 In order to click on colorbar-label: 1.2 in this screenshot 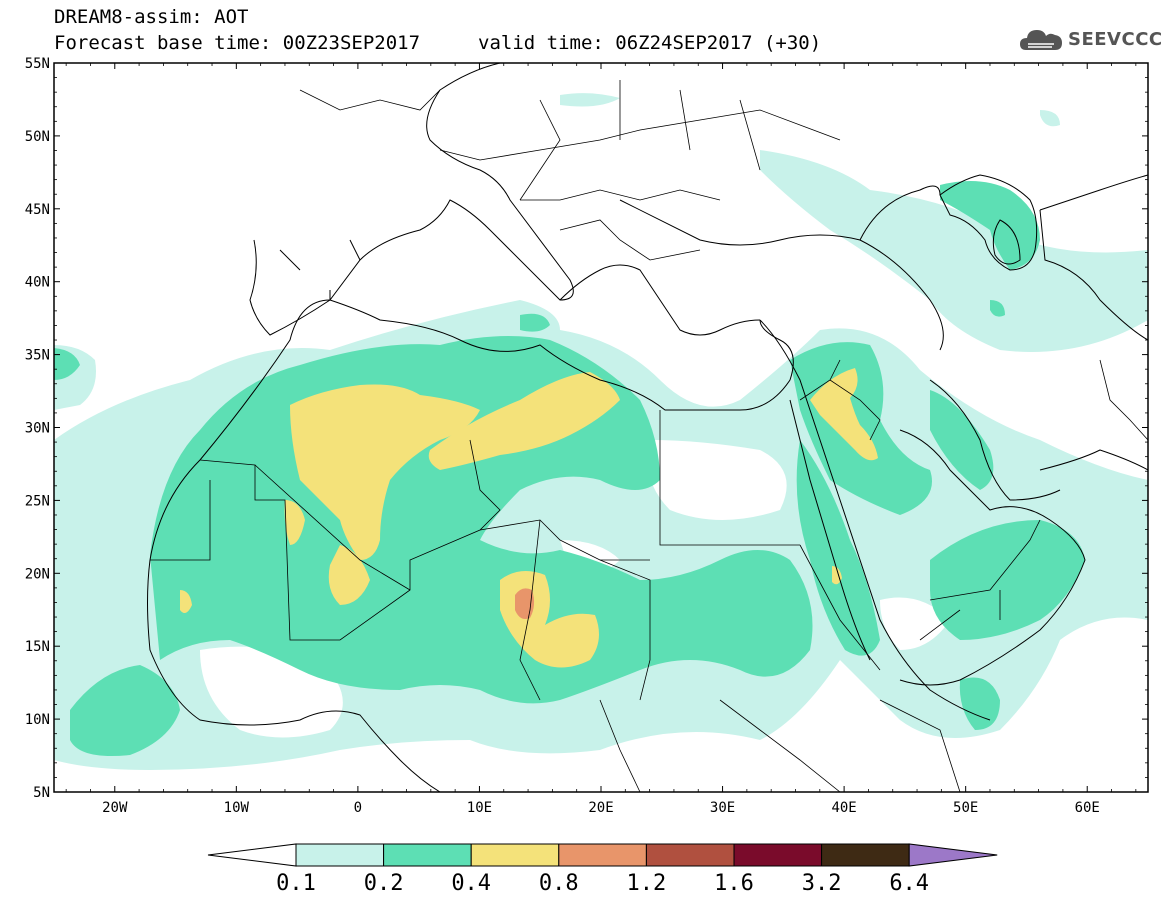, I will do `click(647, 883)`.